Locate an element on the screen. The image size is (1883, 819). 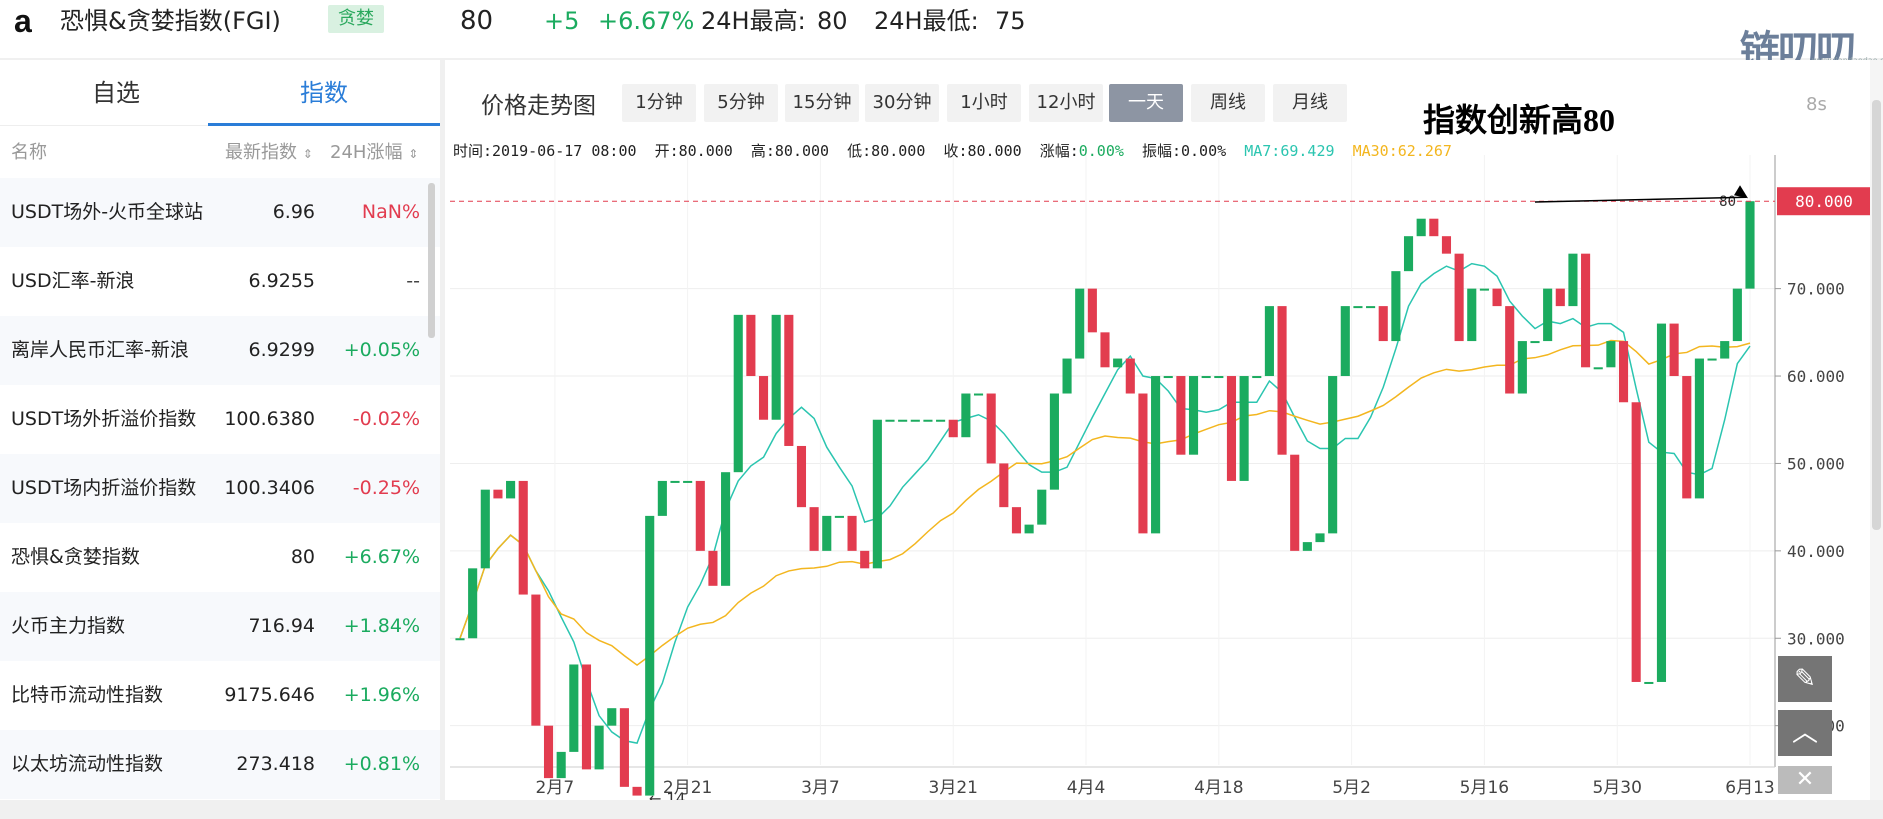
period-button: 周线 is located at coordinates (1228, 103).